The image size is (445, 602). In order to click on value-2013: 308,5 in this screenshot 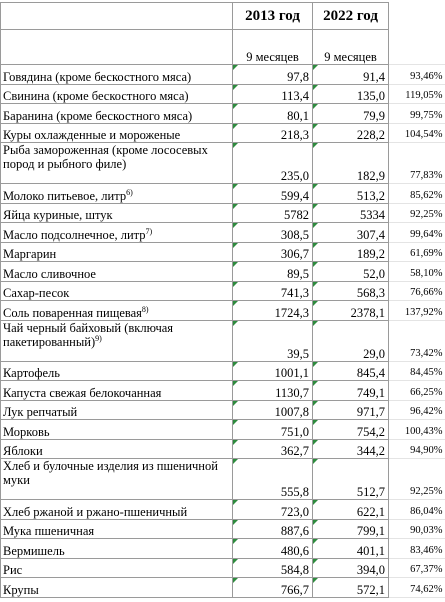, I will do `click(273, 233)`.